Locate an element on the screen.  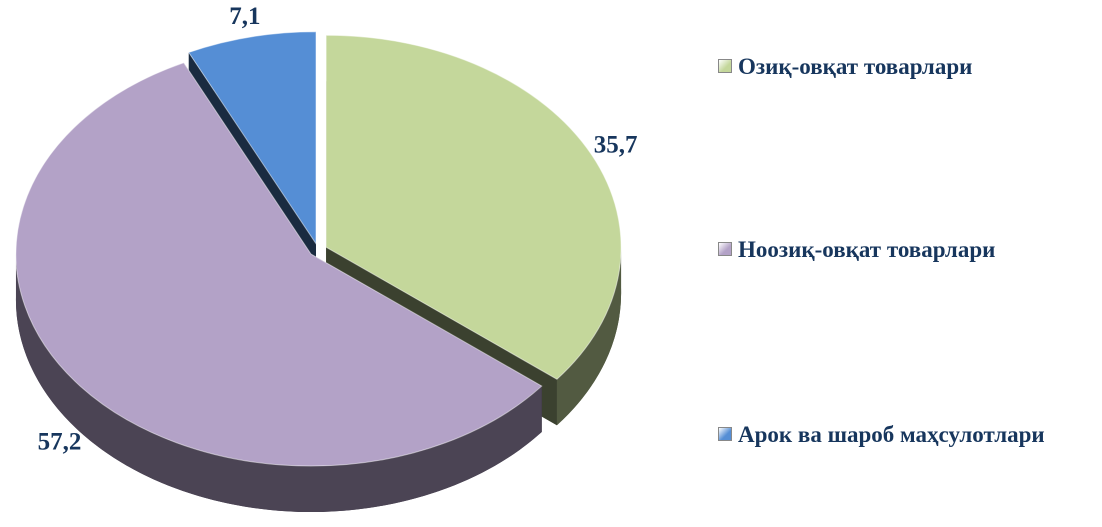
legend-label: Ноозиқ-овқат товарлари is located at coordinates (867, 249).